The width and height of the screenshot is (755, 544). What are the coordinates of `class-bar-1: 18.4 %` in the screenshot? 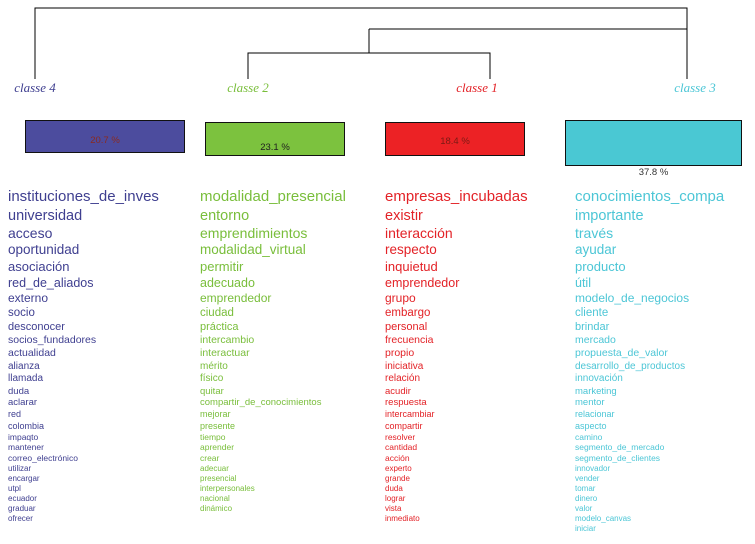 It's located at (455, 139).